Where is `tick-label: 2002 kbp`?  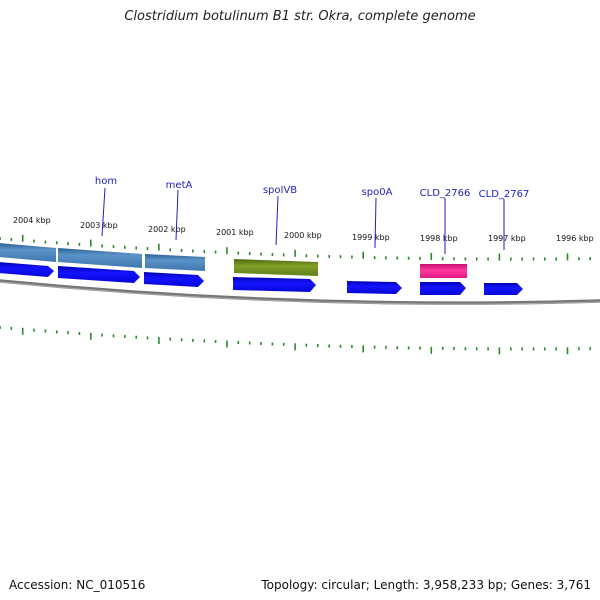 tick-label: 2002 kbp is located at coordinates (167, 229).